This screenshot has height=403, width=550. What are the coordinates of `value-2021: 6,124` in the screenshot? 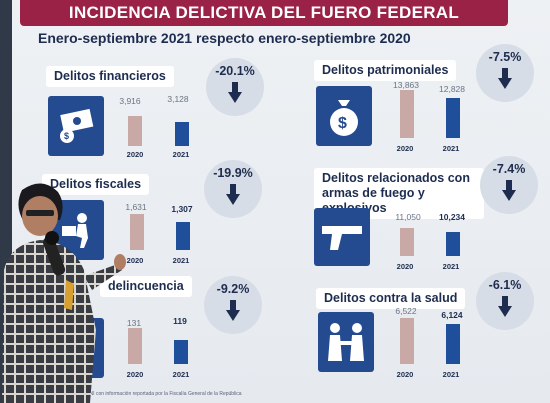 It's located at (452, 315).